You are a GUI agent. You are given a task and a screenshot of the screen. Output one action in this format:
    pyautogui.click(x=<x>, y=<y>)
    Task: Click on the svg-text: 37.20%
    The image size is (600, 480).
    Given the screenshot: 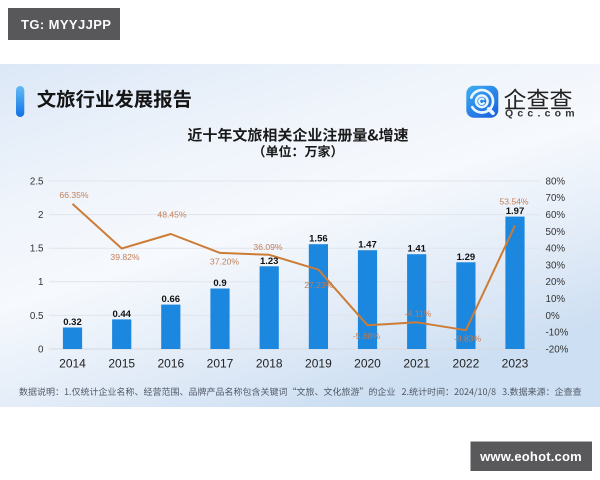 What is the action you would take?
    pyautogui.click(x=225, y=262)
    